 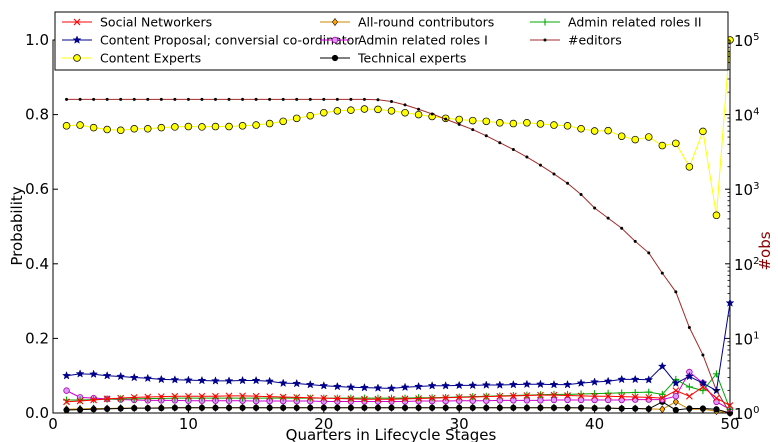 What do you see at coordinates (411, 58) in the screenshot?
I see `legend-label: Technical experts` at bounding box center [411, 58].